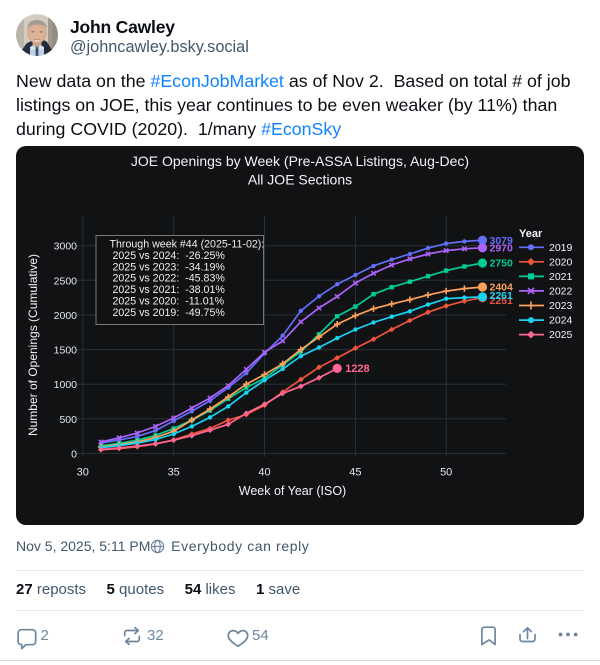  Describe the element at coordinates (561, 248) in the screenshot. I see `svg-text: 2019` at that location.